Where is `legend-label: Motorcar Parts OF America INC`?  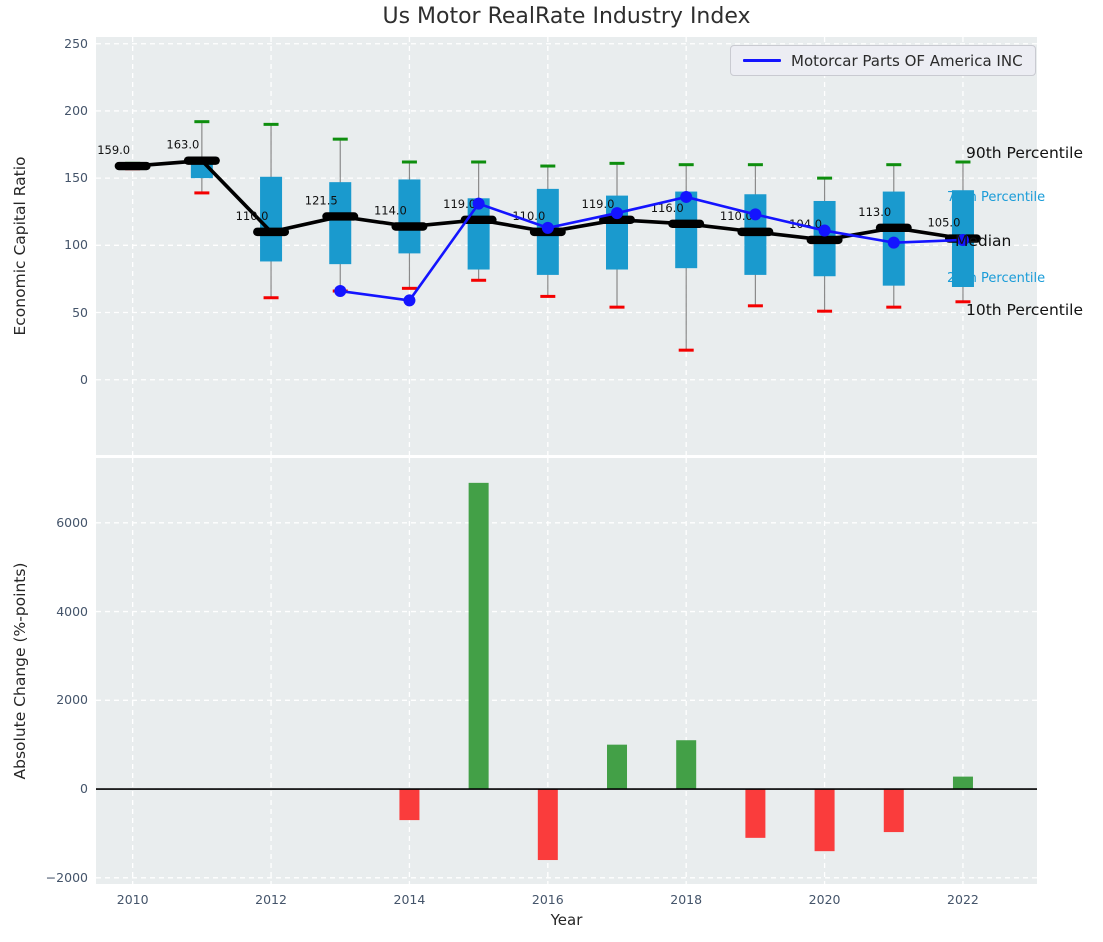 legend-label: Motorcar Parts OF America INC is located at coordinates (907, 60).